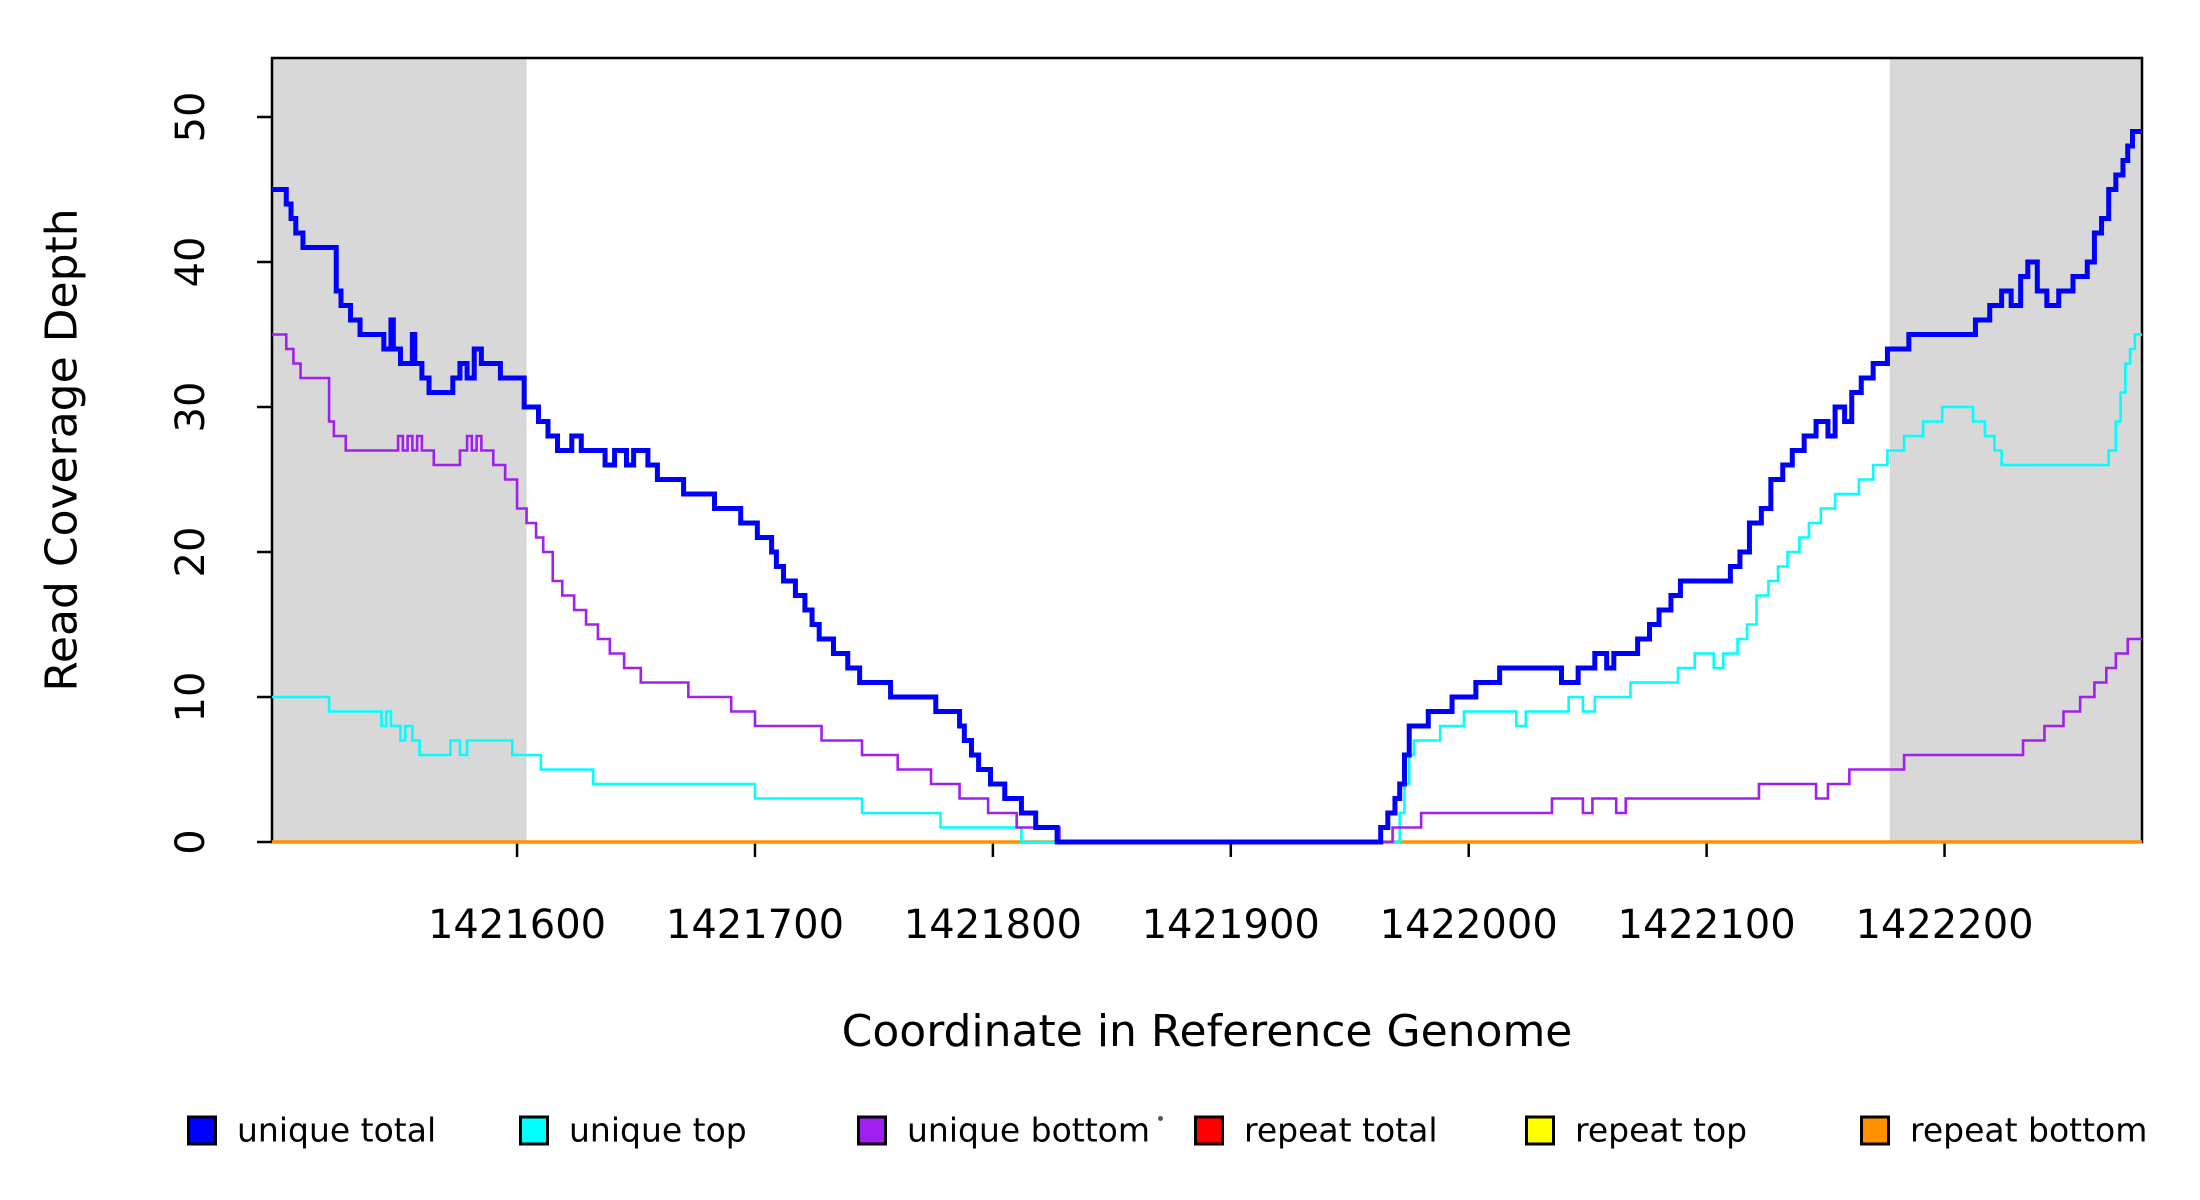 The image size is (2200, 1200). What do you see at coordinates (2015, 450) in the screenshot?
I see `shaded-region` at bounding box center [2015, 450].